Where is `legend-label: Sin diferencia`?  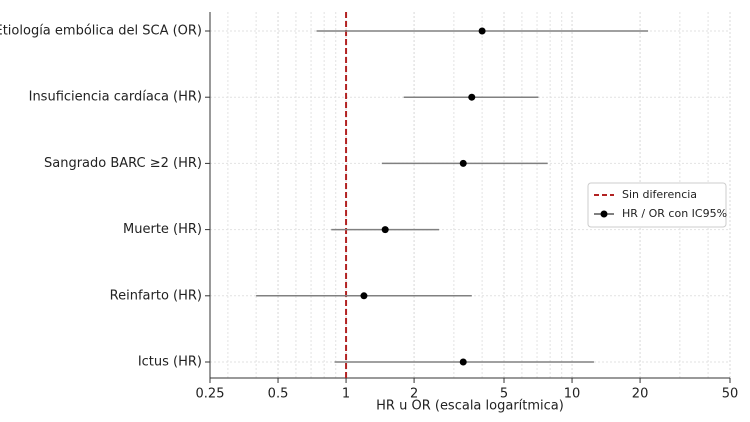 legend-label: Sin diferencia is located at coordinates (659, 194).